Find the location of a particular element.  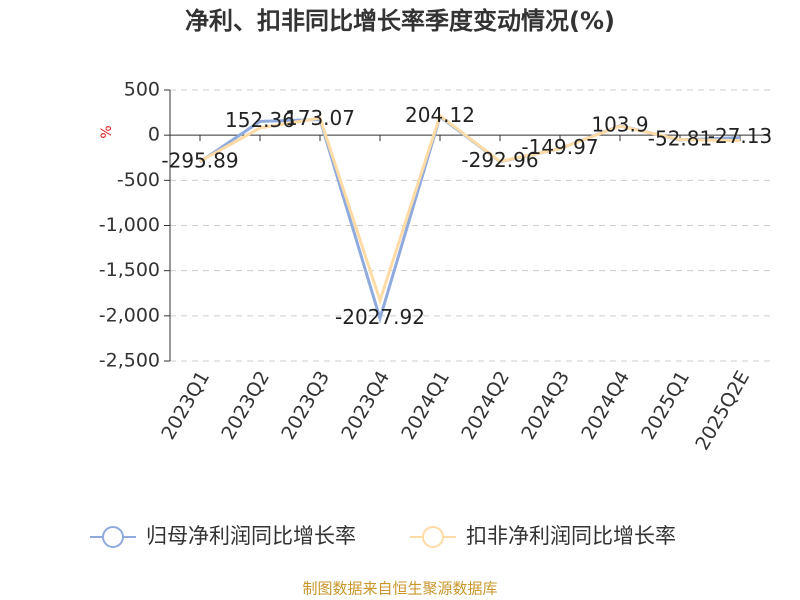

data-label: -52.81 is located at coordinates (680, 138).